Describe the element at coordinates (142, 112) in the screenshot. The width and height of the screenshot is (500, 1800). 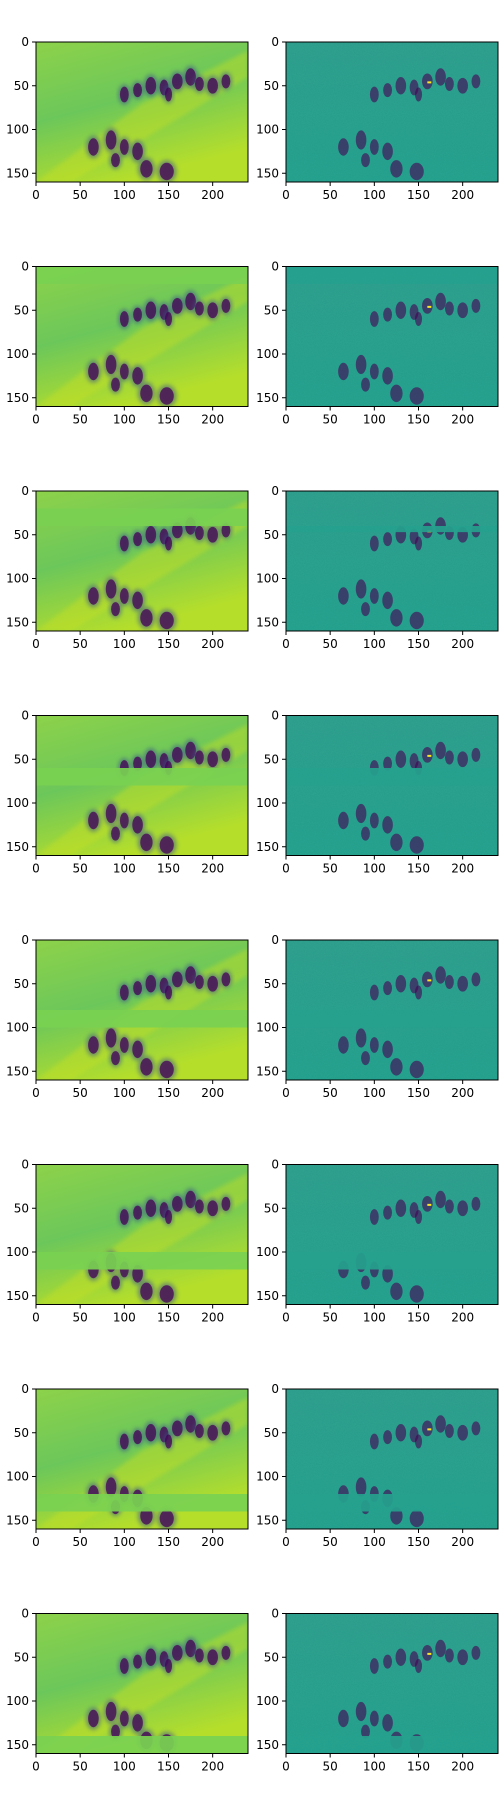
I see `axes-frame` at that location.